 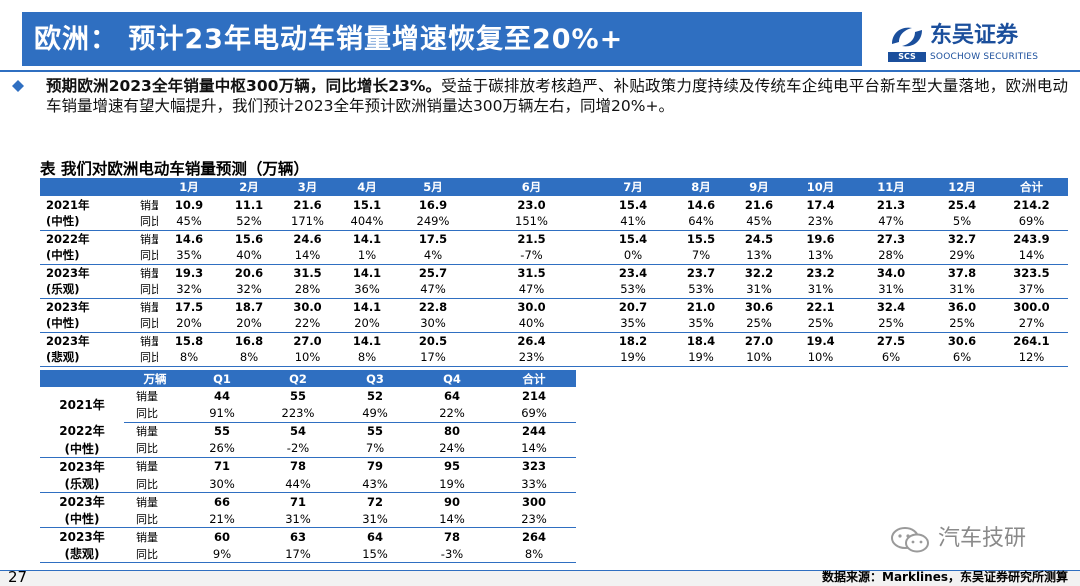 What do you see at coordinates (375, 519) in the screenshot?
I see `yoy-cell: 31%` at bounding box center [375, 519].